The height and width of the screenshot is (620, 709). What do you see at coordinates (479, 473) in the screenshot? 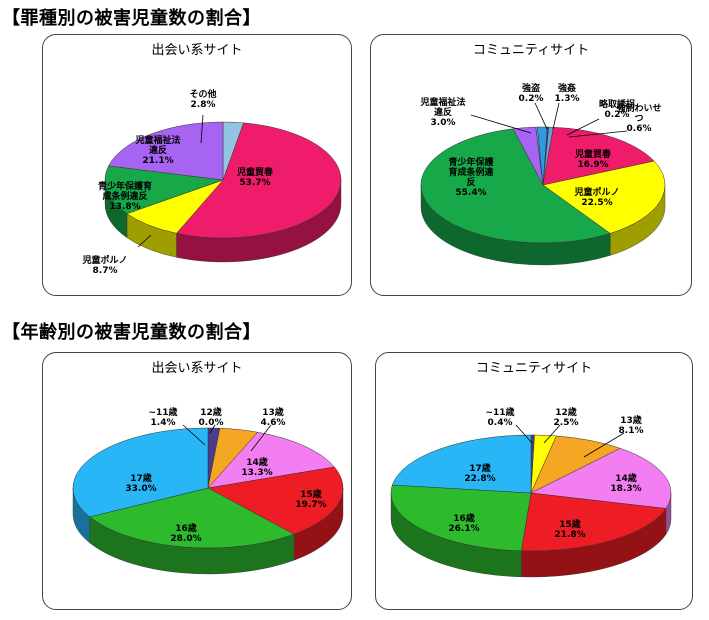
I see `slice-label: 17歳 22.8%` at bounding box center [479, 473].